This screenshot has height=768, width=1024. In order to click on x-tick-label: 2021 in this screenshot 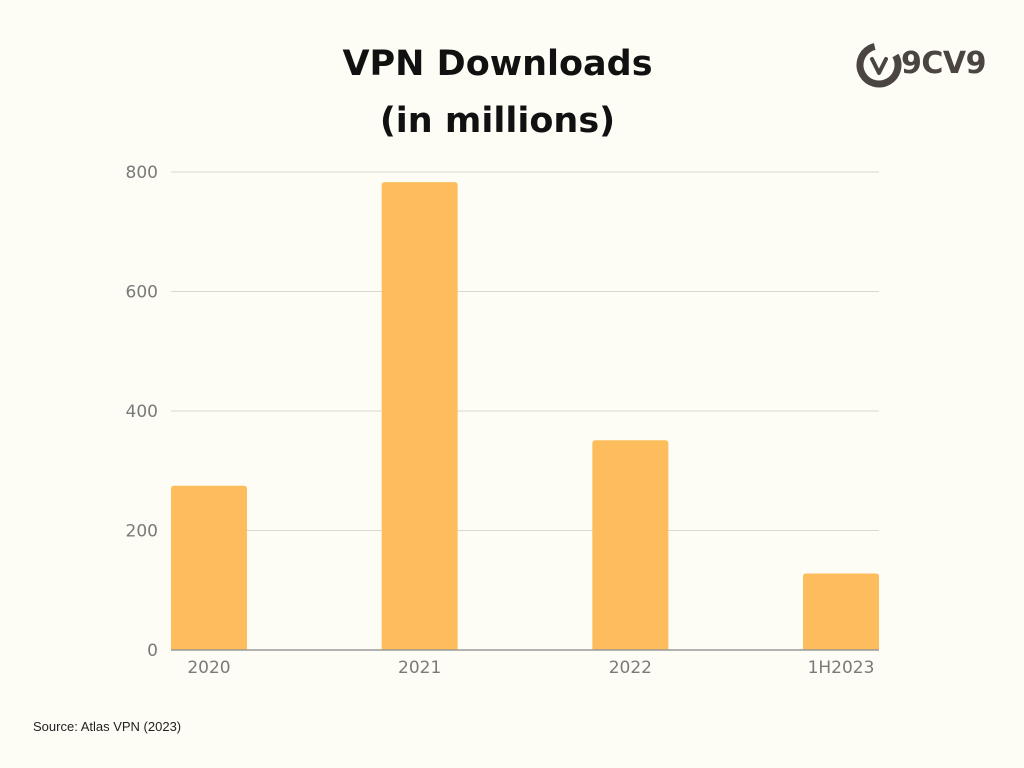, I will do `click(419, 668)`.